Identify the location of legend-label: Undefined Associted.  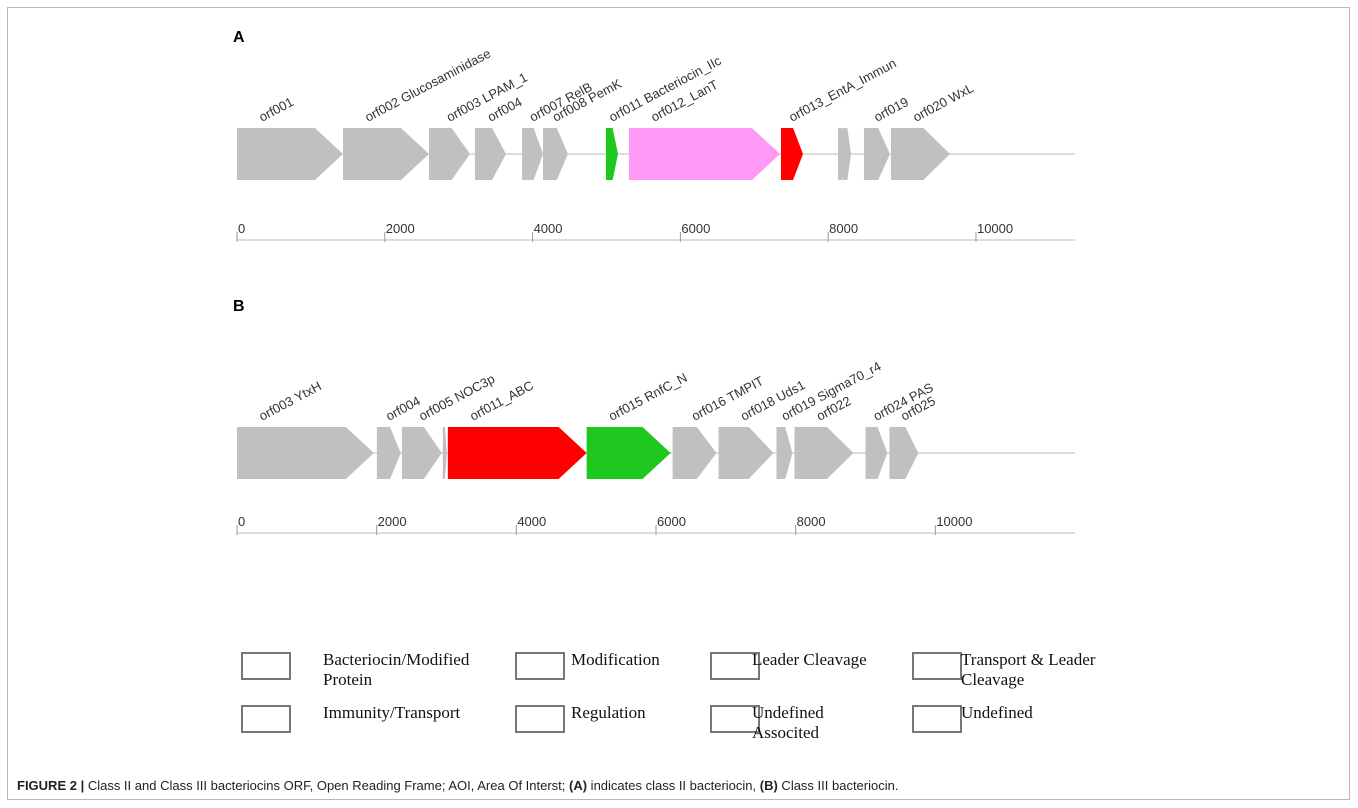
(788, 722).